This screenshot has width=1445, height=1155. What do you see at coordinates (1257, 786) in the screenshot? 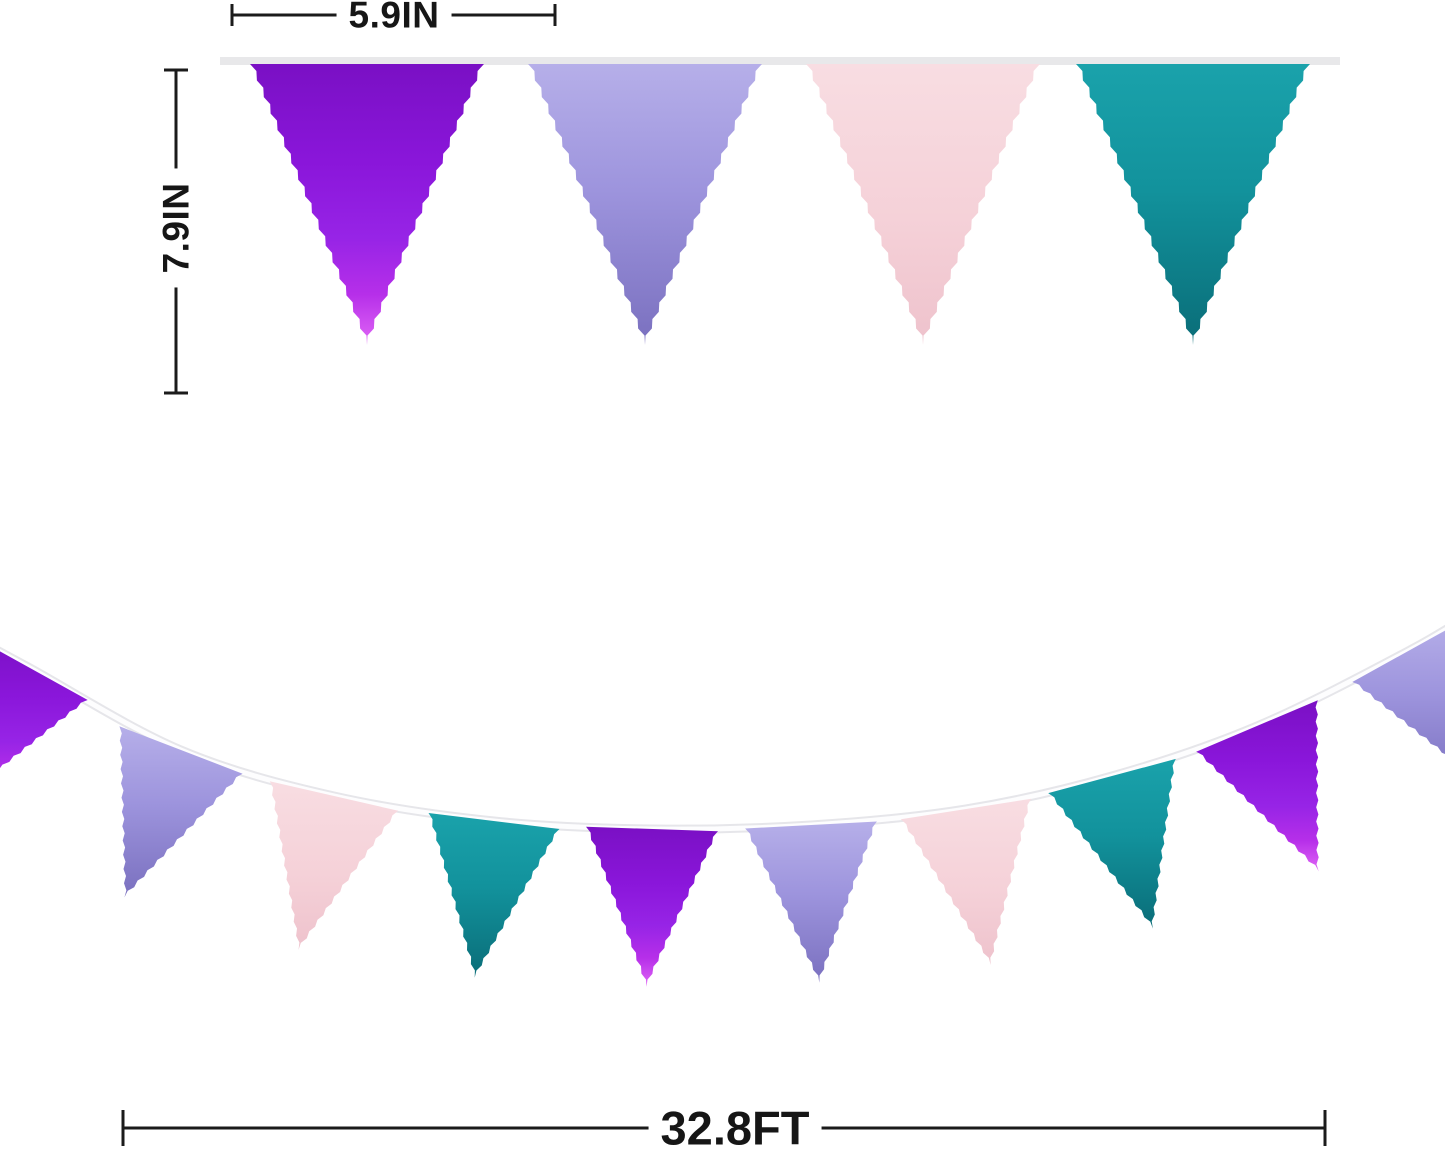
I see `bottom-flag-9-purple` at bounding box center [1257, 786].